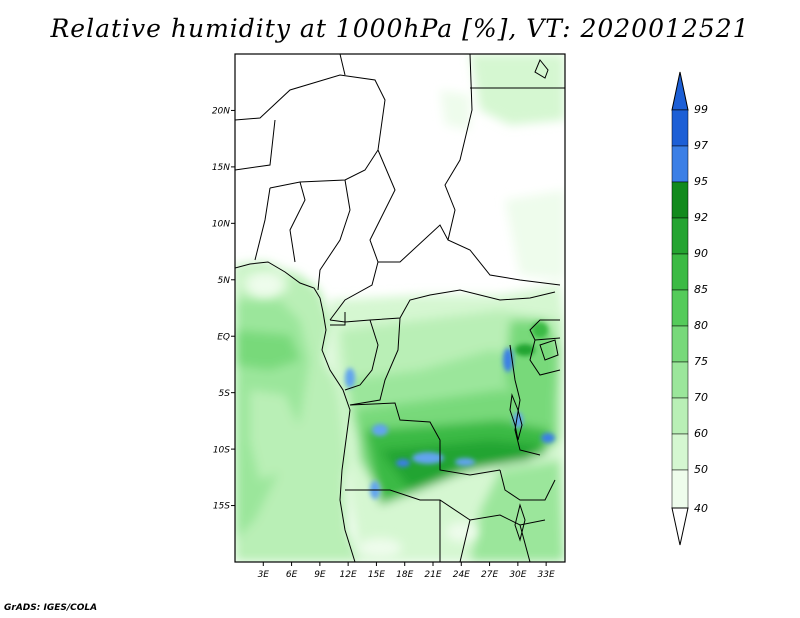 This screenshot has height=618, width=800. Describe the element at coordinates (701, 397) in the screenshot. I see `colorbar-label: 70` at that location.